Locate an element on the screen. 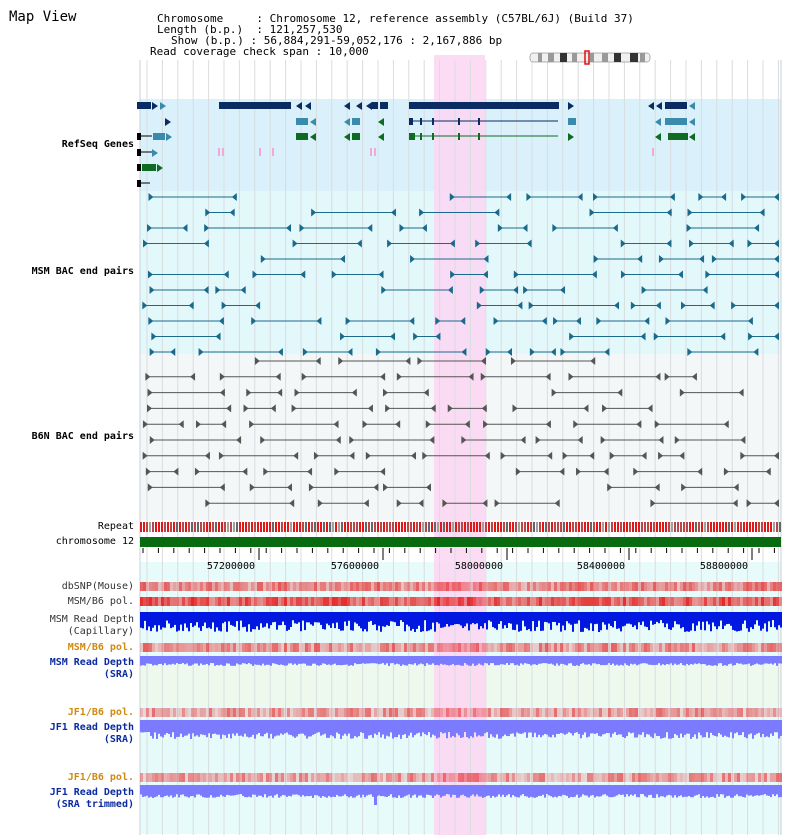  chromosome-ideogram is located at coordinates (590, 57).